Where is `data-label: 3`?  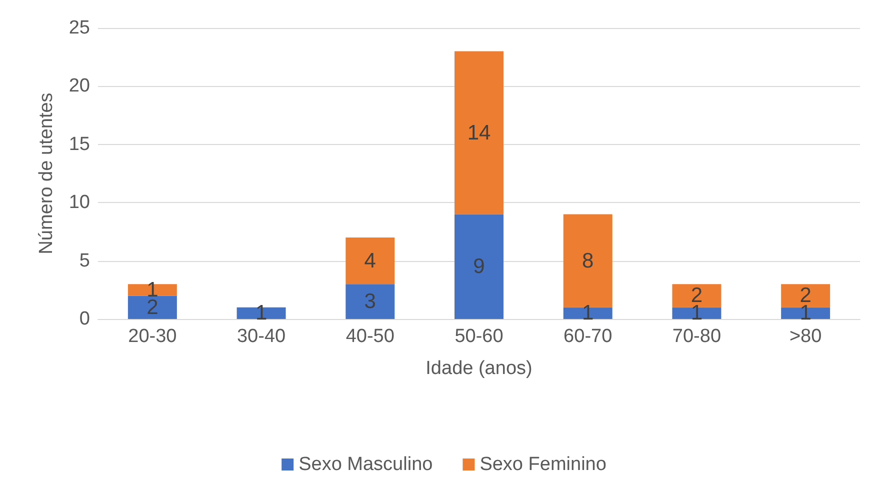
data-label: 3 is located at coordinates (370, 302).